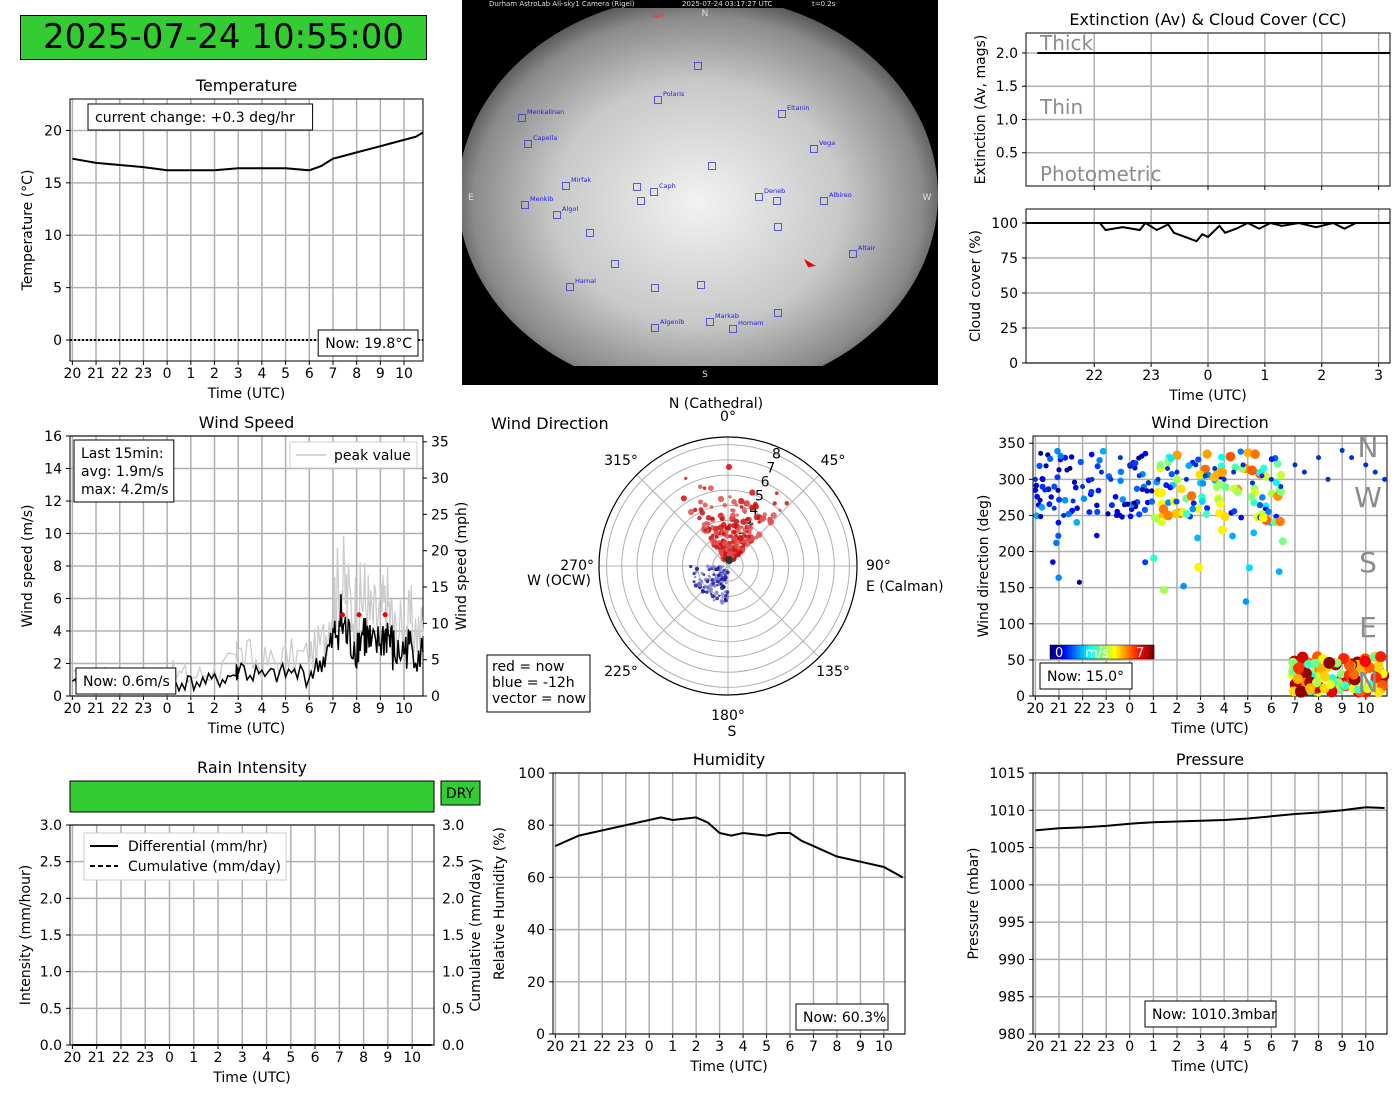 Image resolution: width=1400 pixels, height=1100 pixels. Describe the element at coordinates (57, 289) in the screenshot. I see `y-tick-label: 5` at that location.